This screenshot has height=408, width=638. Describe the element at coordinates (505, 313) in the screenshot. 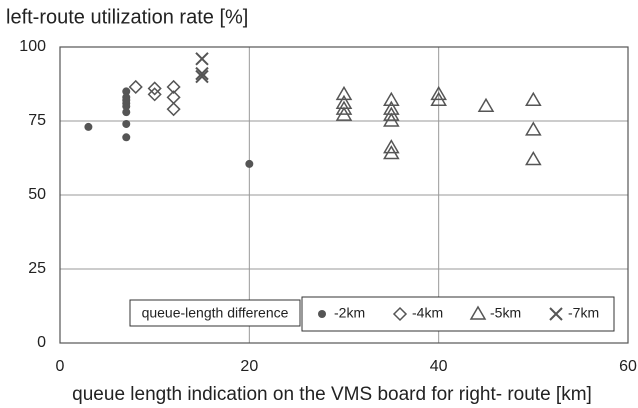

I see `legend-label: -5km` at that location.